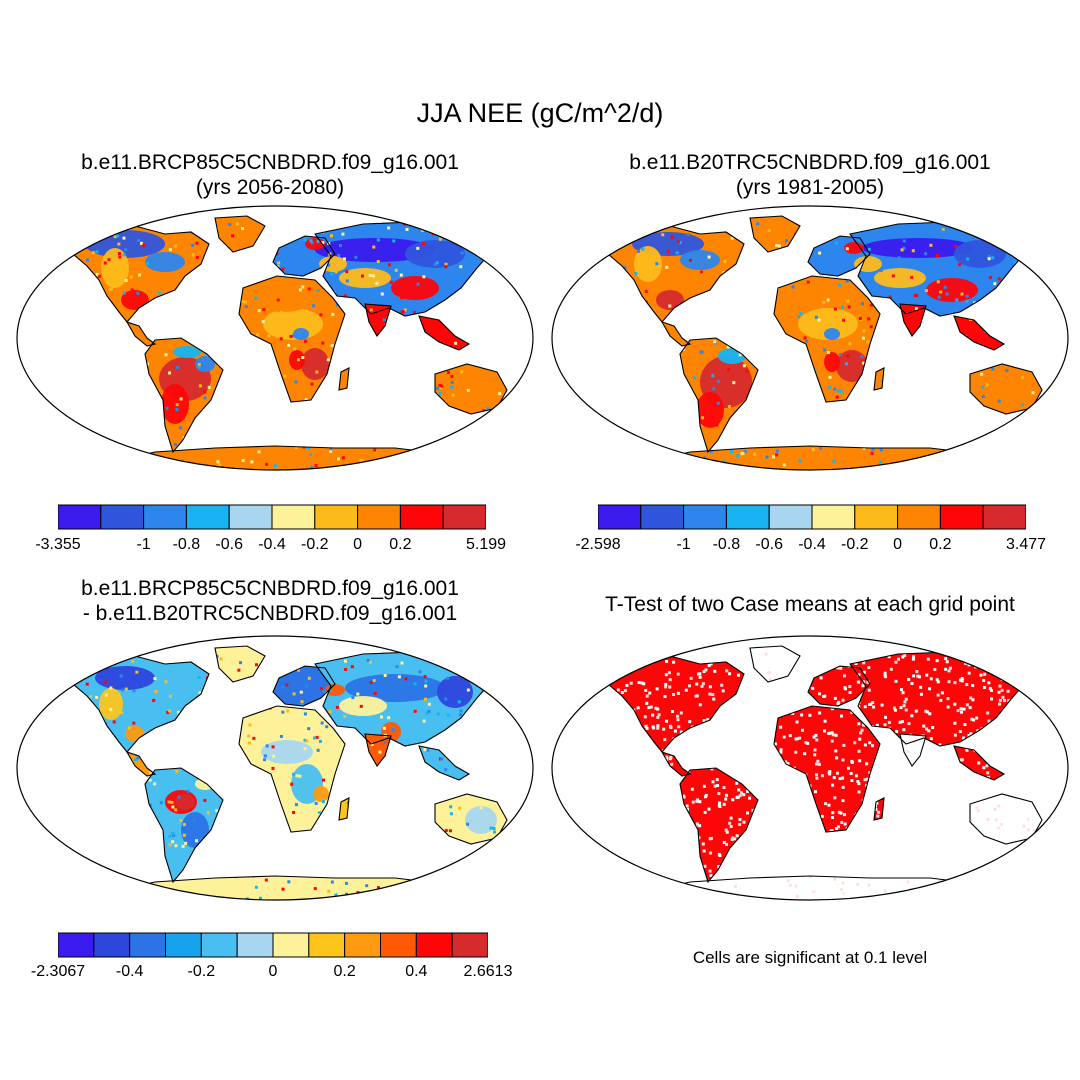  I want to click on colorbar-box, so click(919, 517).